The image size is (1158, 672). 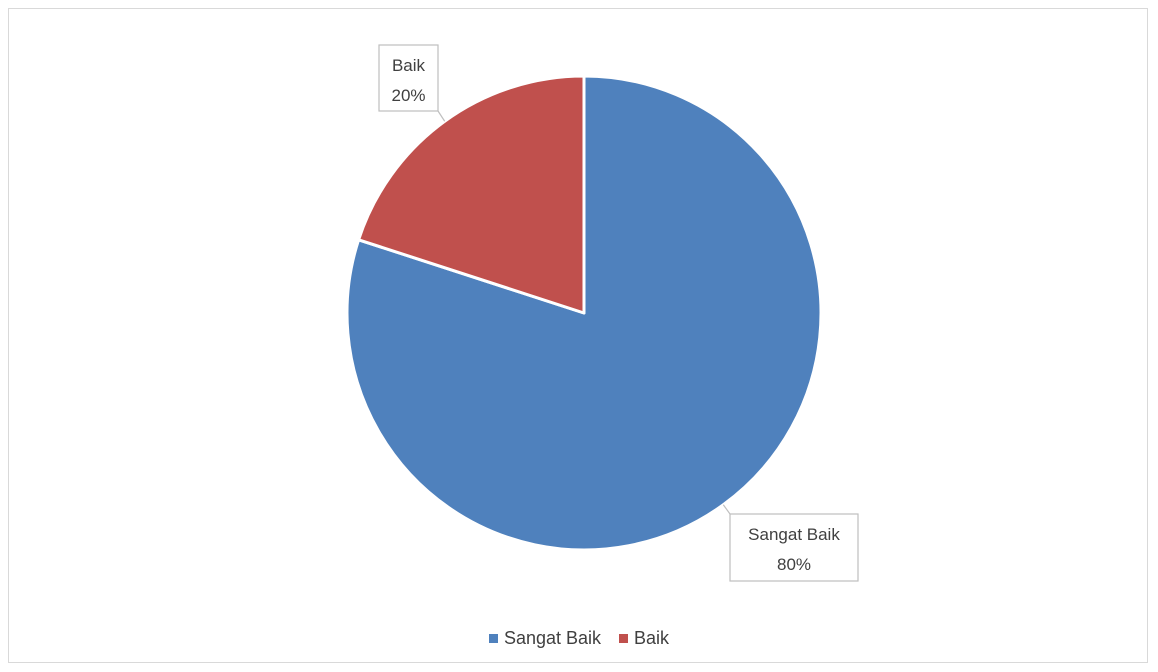 What do you see at coordinates (794, 534) in the screenshot?
I see `data-label-category-sangat-baik: Sangat Baik` at bounding box center [794, 534].